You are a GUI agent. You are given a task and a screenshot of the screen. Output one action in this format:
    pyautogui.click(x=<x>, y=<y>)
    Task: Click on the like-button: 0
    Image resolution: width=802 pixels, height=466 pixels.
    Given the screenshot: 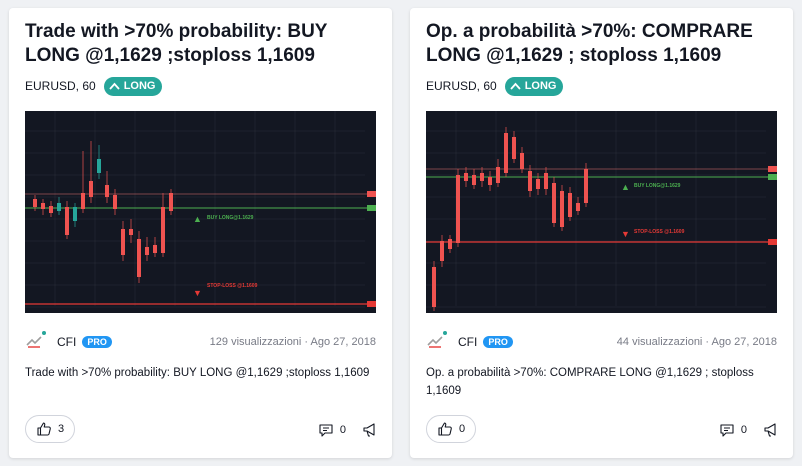 What is the action you would take?
    pyautogui.click(x=451, y=429)
    